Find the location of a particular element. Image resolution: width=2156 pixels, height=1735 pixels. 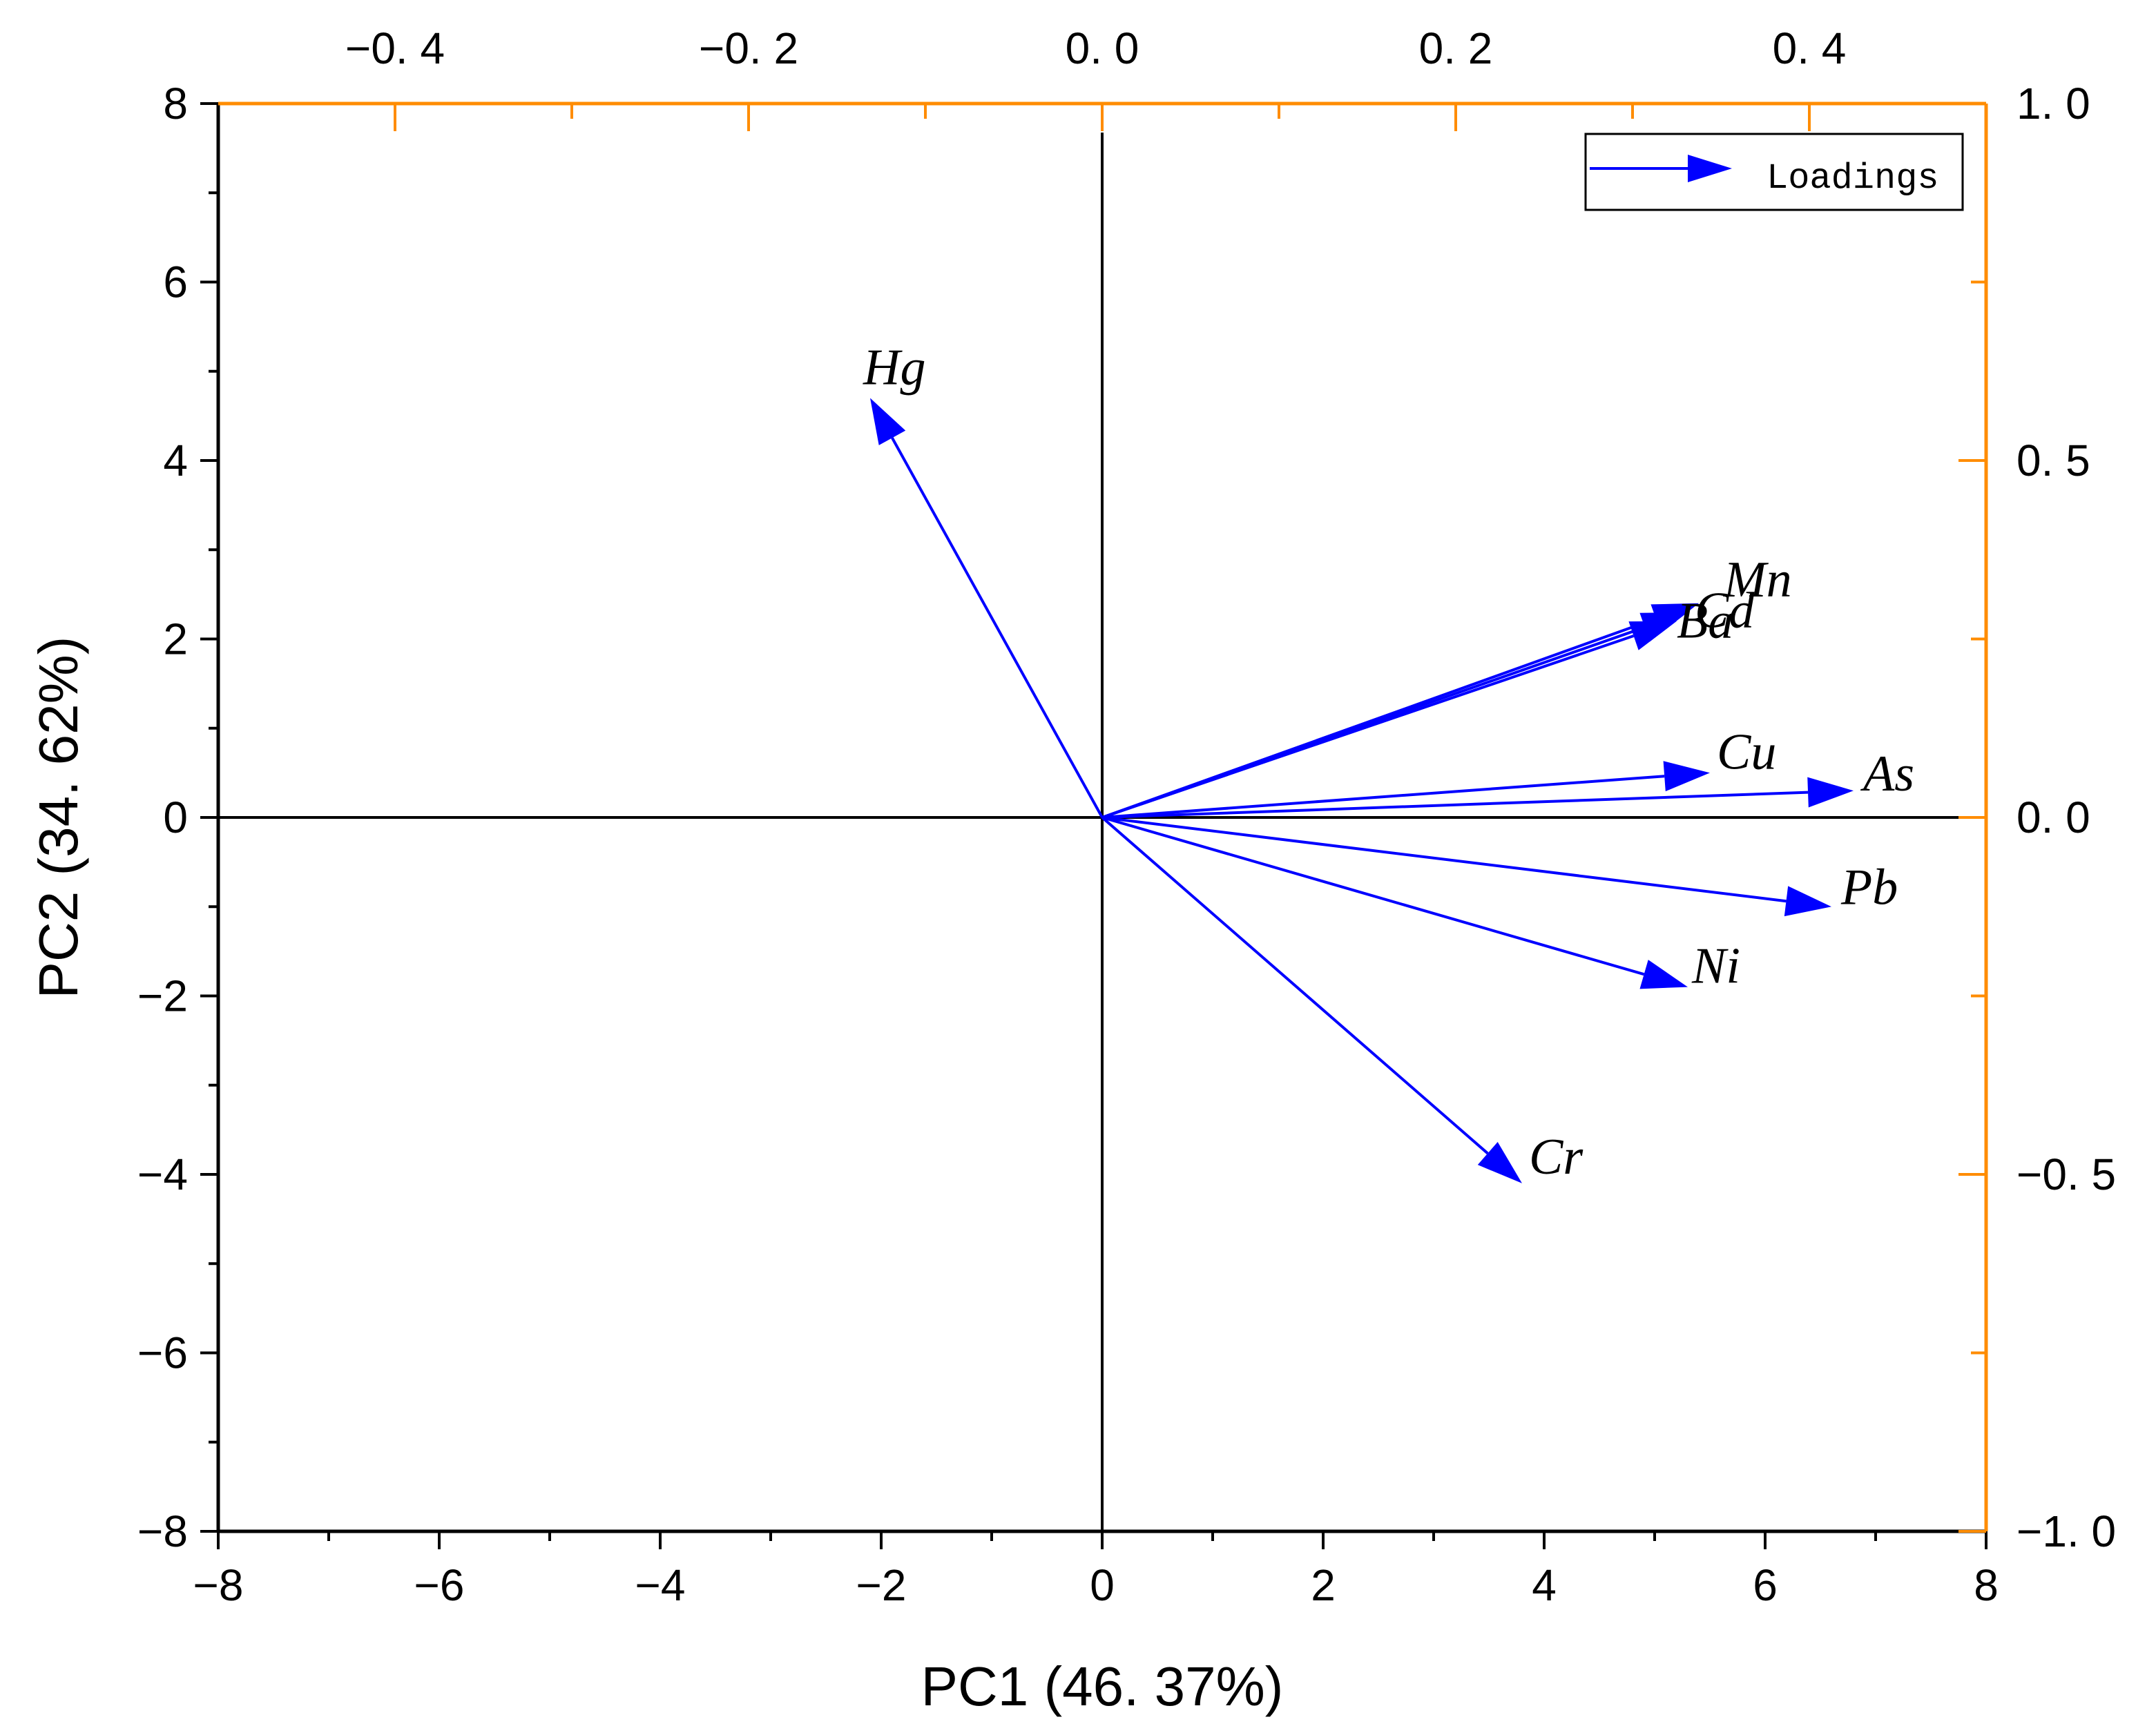

left-tick-label: 8 is located at coordinates (175, 104).